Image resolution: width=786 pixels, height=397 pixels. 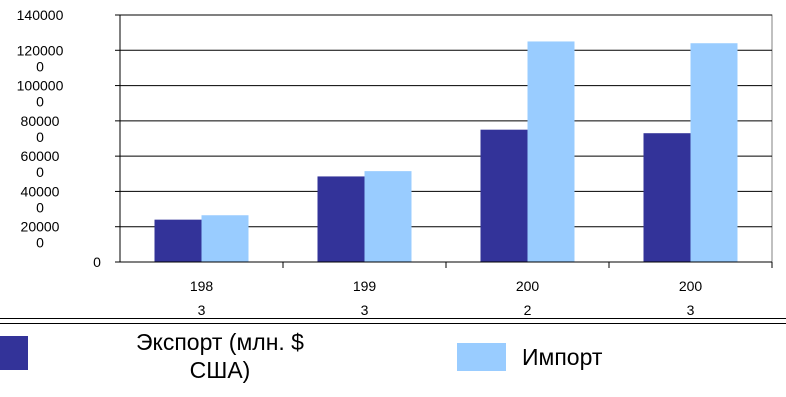 What do you see at coordinates (40, 15) in the screenshot?
I see `y-tick-label: 140000` at bounding box center [40, 15].